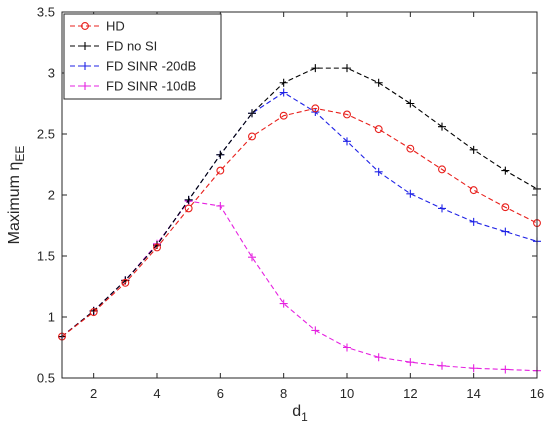 The image size is (550, 435). Describe the element at coordinates (131, 46) in the screenshot. I see `legend-label: FD no SI` at that location.